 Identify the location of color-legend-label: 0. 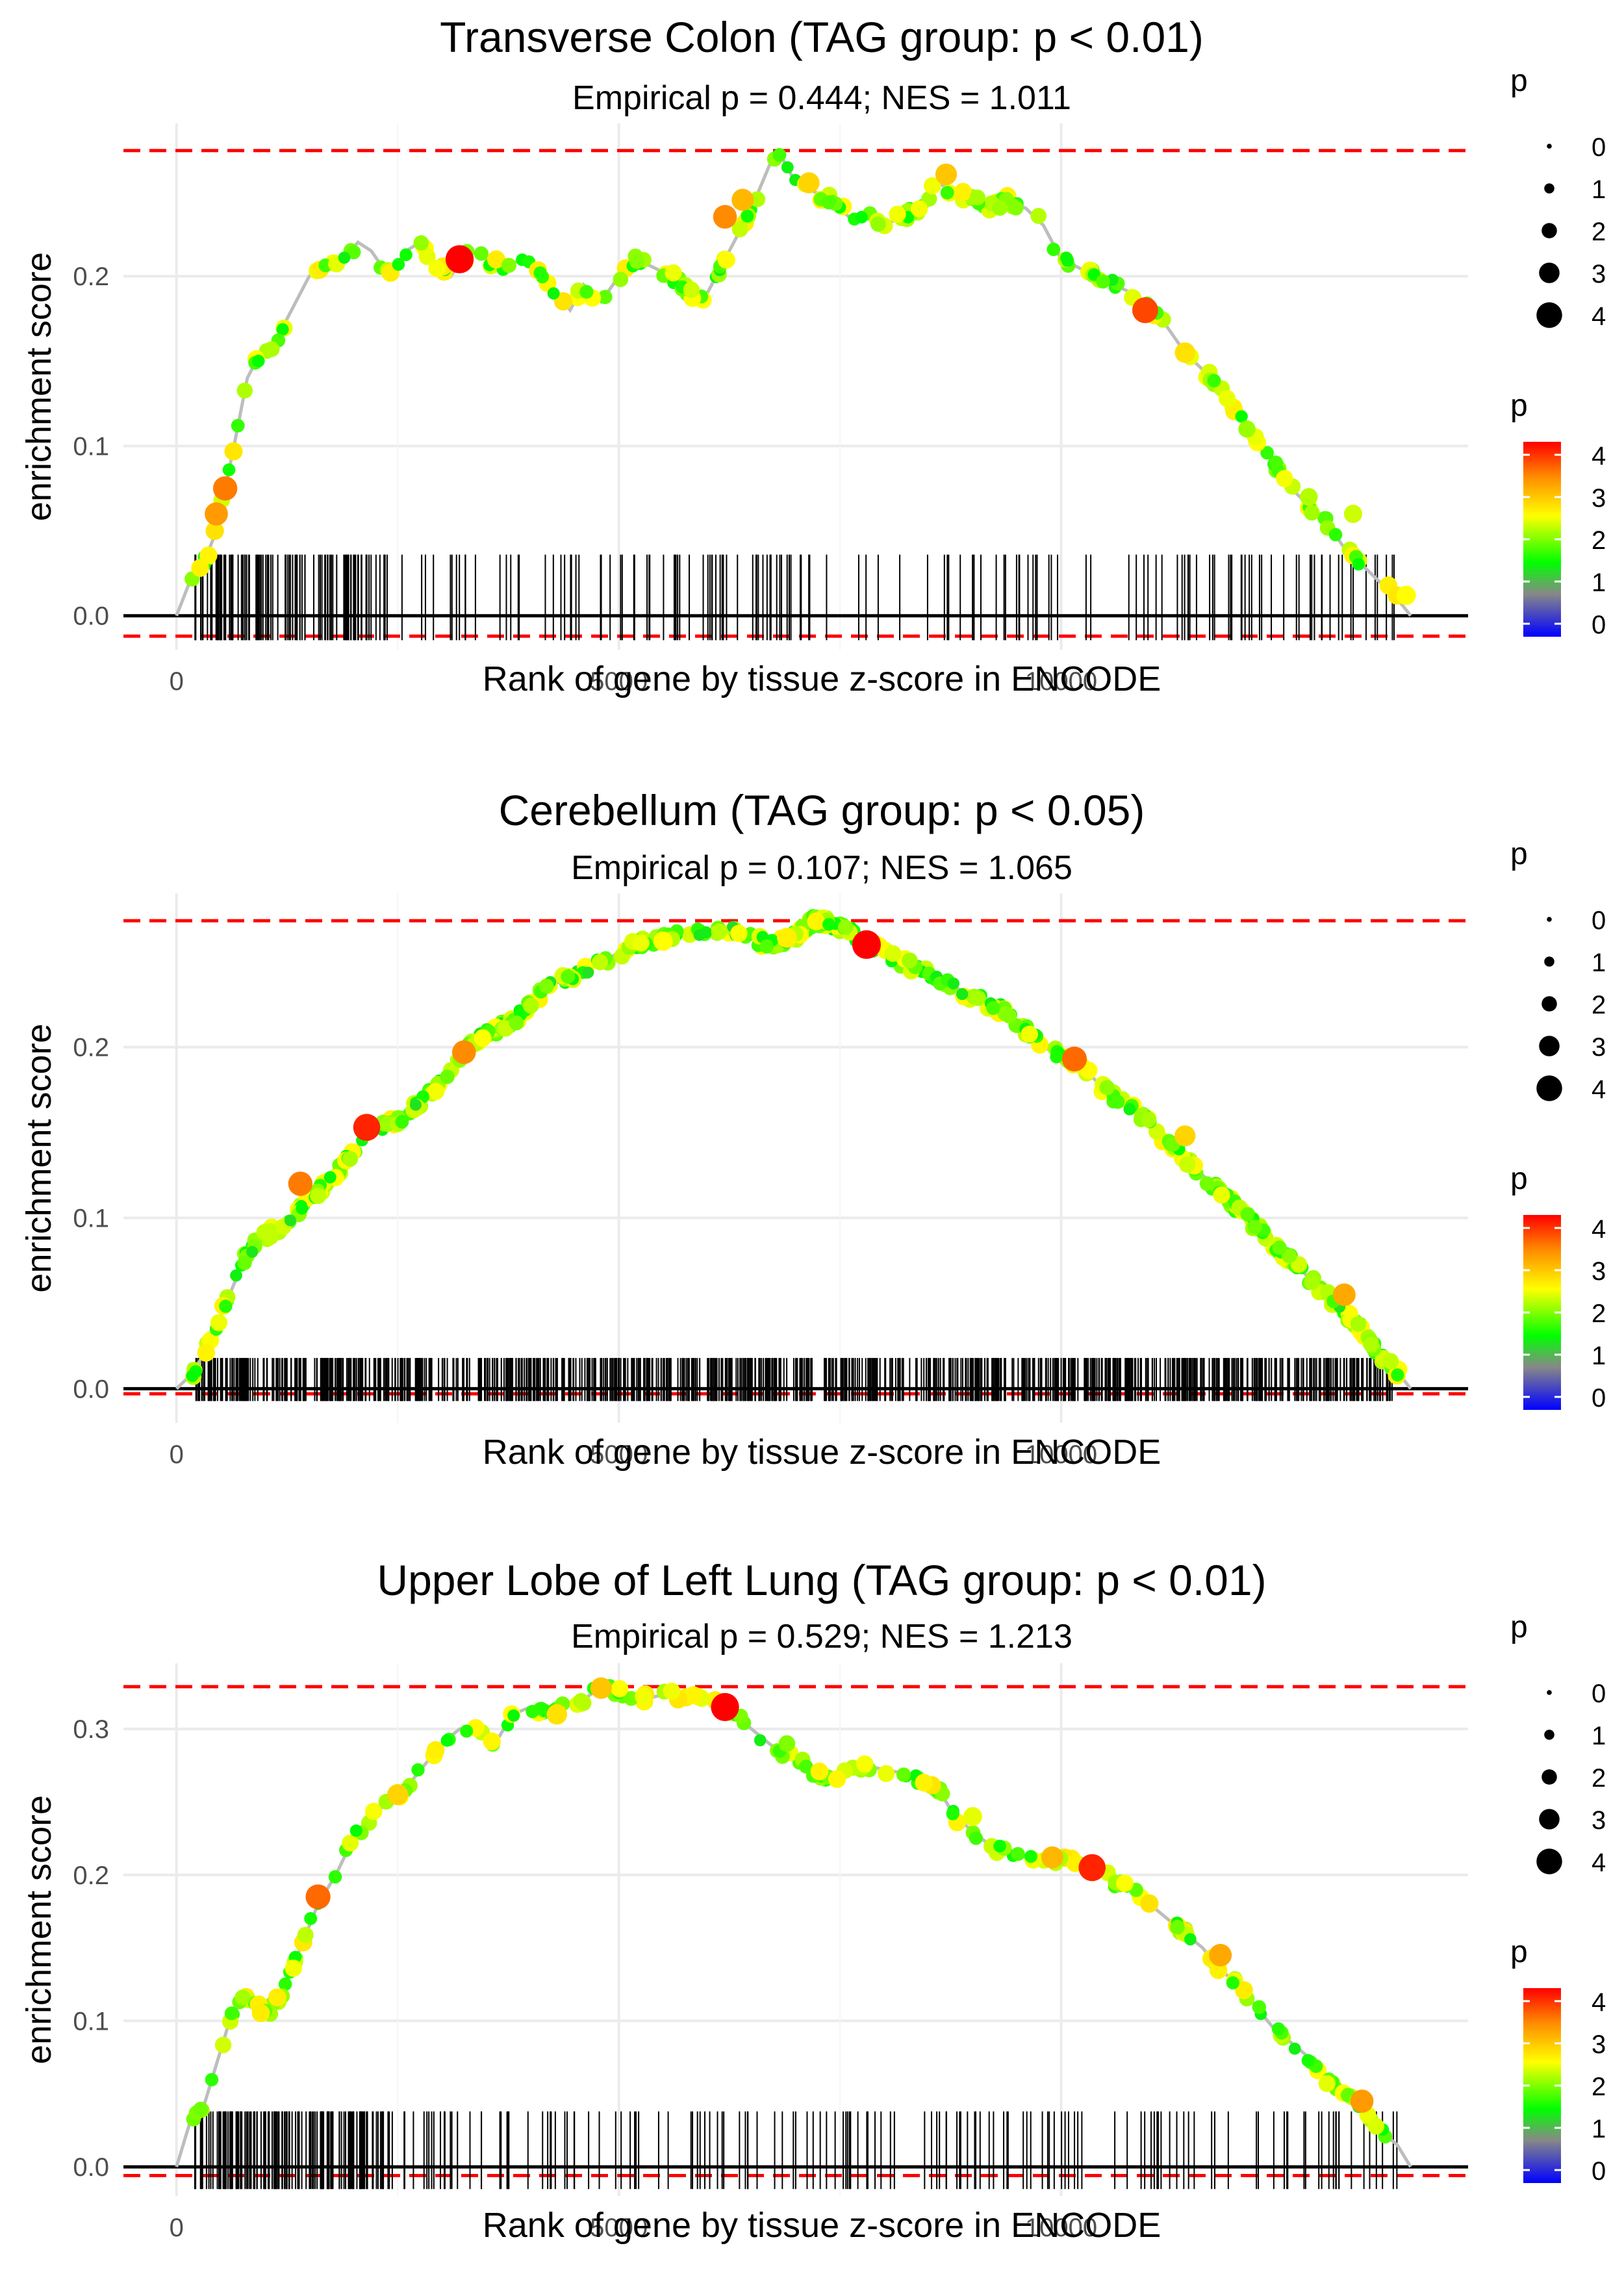
(1599, 625).